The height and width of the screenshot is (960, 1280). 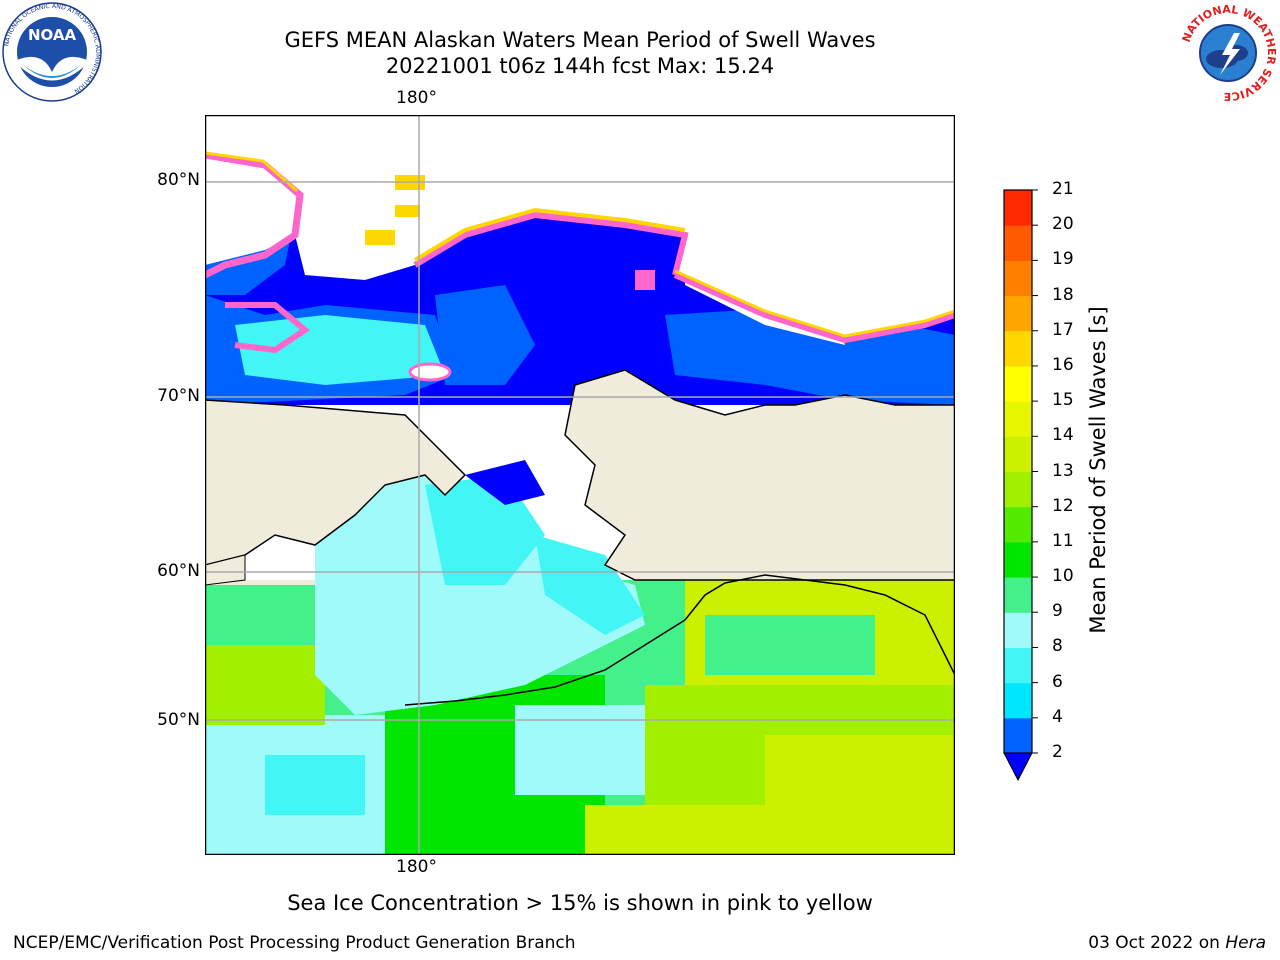 I want to click on alaska-canada-land, so click(x=759, y=475).